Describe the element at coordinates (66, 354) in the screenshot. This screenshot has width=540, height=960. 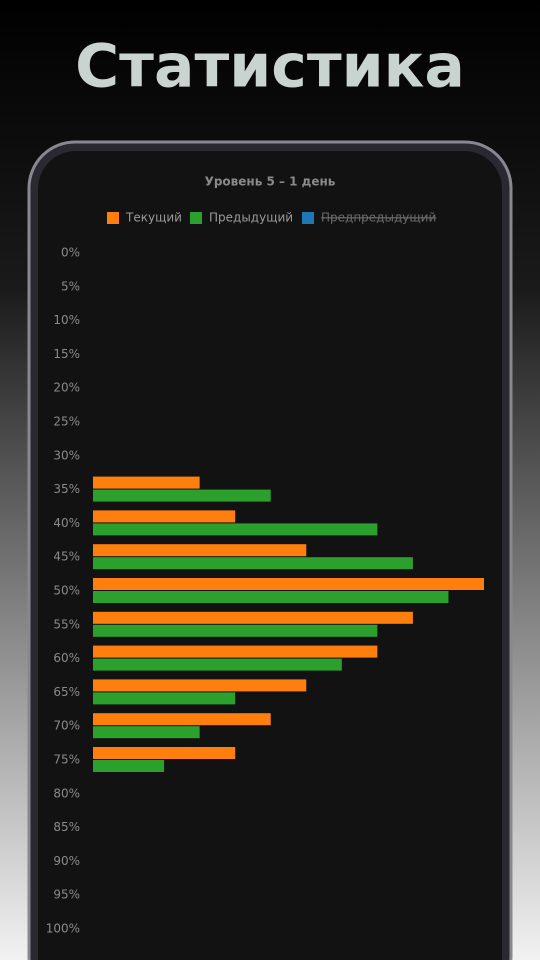
I see `y-tick-label: 15%` at that location.